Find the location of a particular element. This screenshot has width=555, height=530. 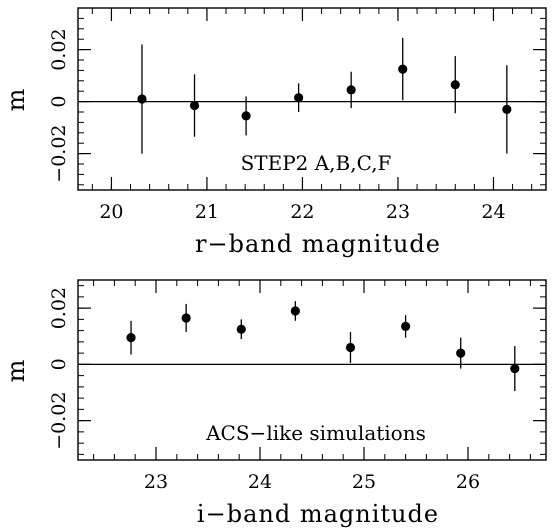

plot-annotation: STEP2 A,B,C,F is located at coordinates (316, 163).